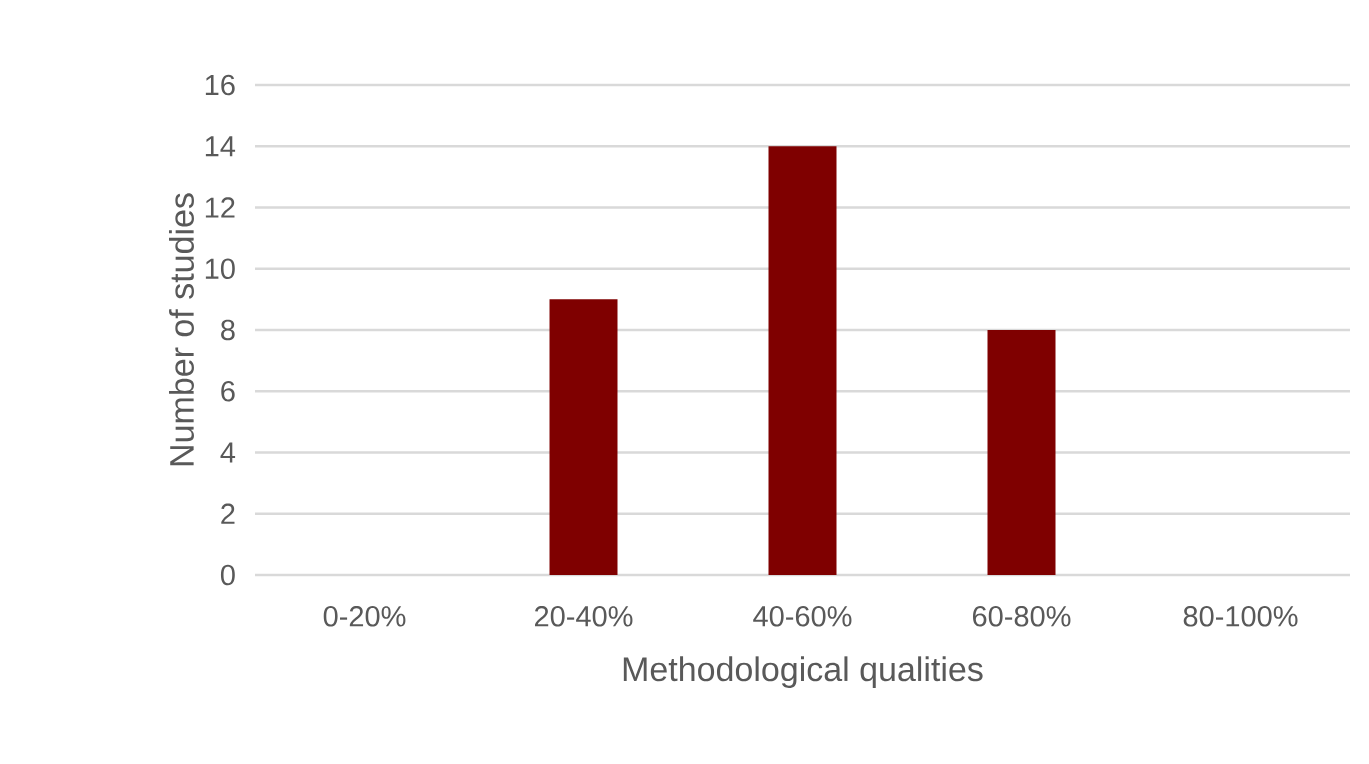 The height and width of the screenshot is (764, 1369). What do you see at coordinates (181, 329) in the screenshot?
I see `y-axis-title: Number of studies` at bounding box center [181, 329].